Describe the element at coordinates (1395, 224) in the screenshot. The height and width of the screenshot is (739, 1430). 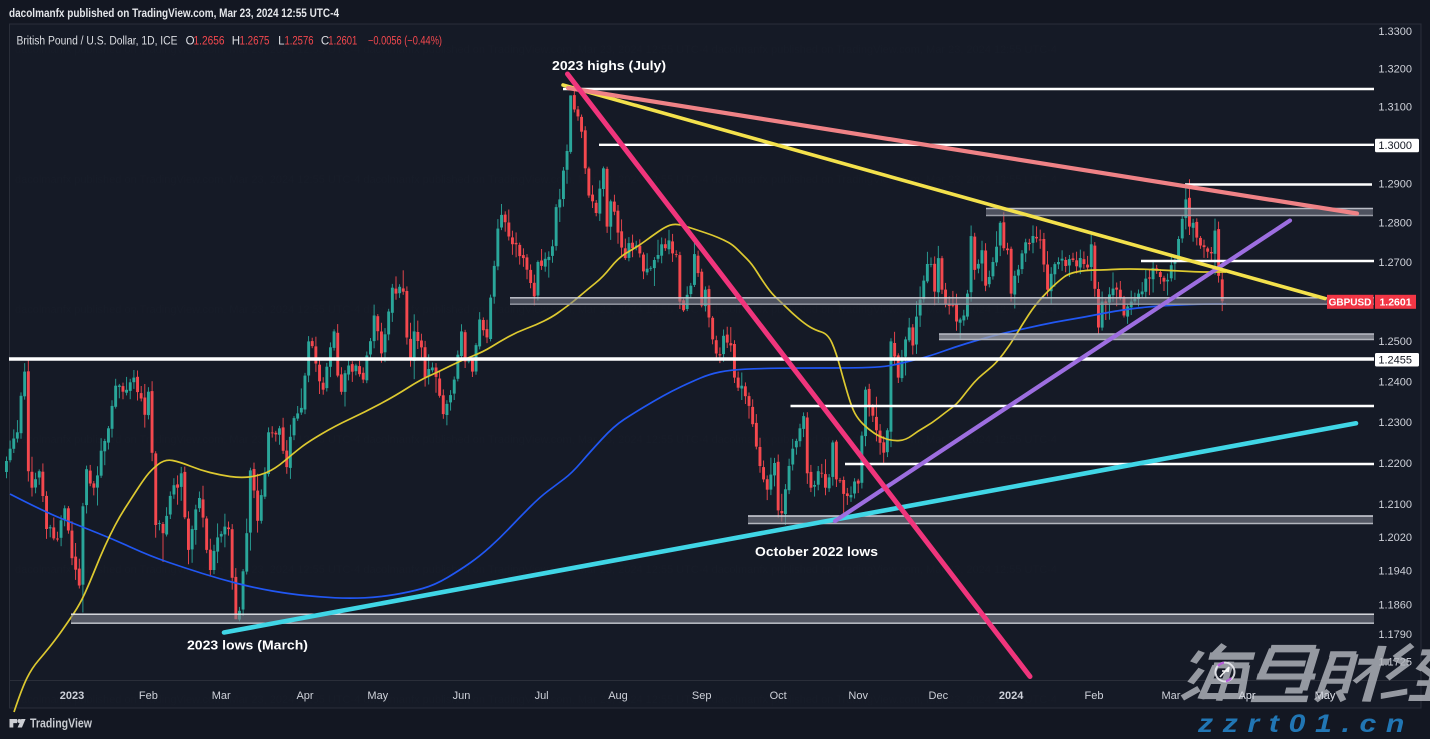
I see `svg-text: 1.2800` at that location.